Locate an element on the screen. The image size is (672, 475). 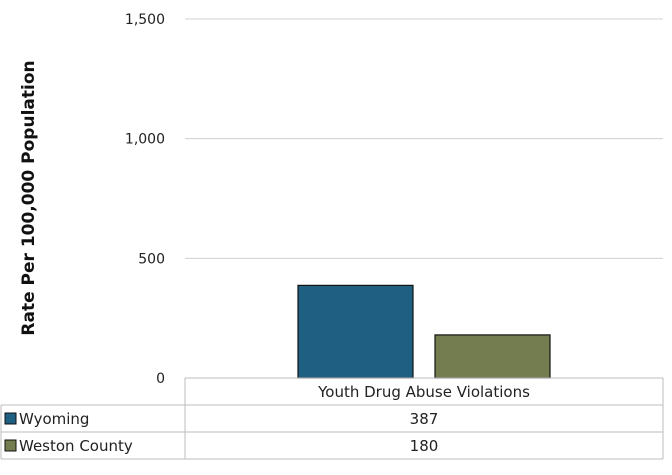
y-tick-label: 0 is located at coordinates (160, 379).